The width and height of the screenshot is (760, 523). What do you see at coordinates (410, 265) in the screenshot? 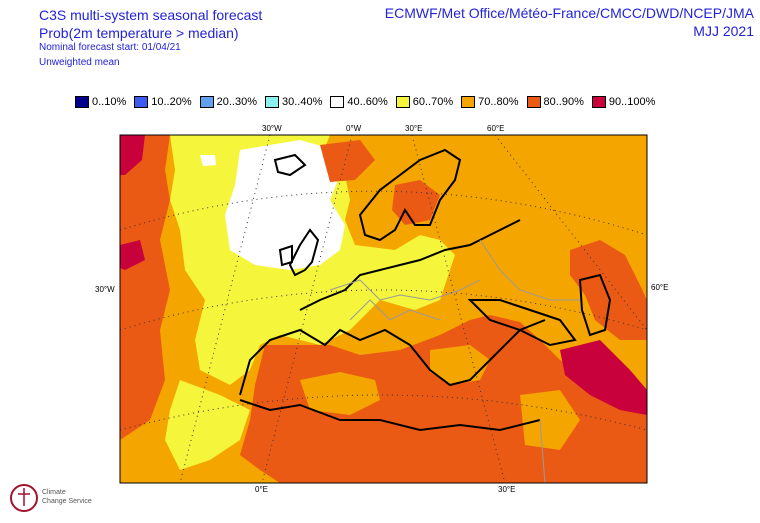
I see `coast-north-europe` at bounding box center [410, 265].